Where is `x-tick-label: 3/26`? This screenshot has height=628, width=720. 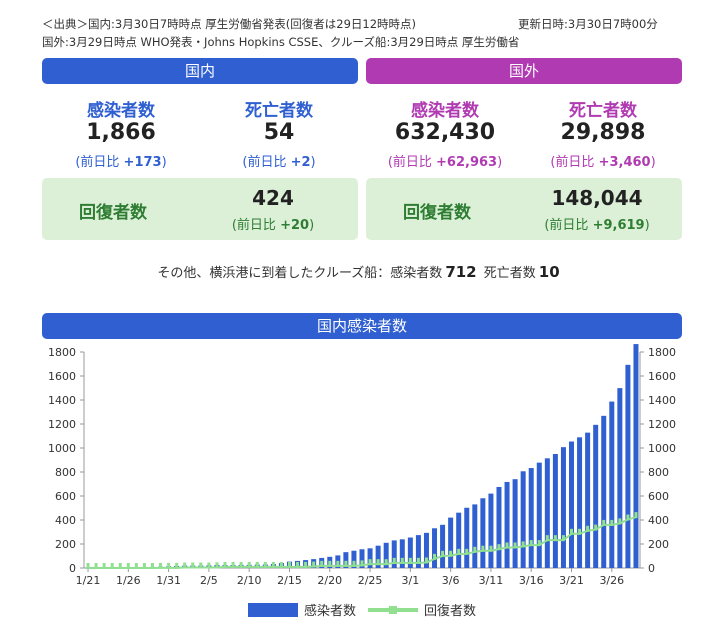 x-tick-label: 3/26 is located at coordinates (611, 580).